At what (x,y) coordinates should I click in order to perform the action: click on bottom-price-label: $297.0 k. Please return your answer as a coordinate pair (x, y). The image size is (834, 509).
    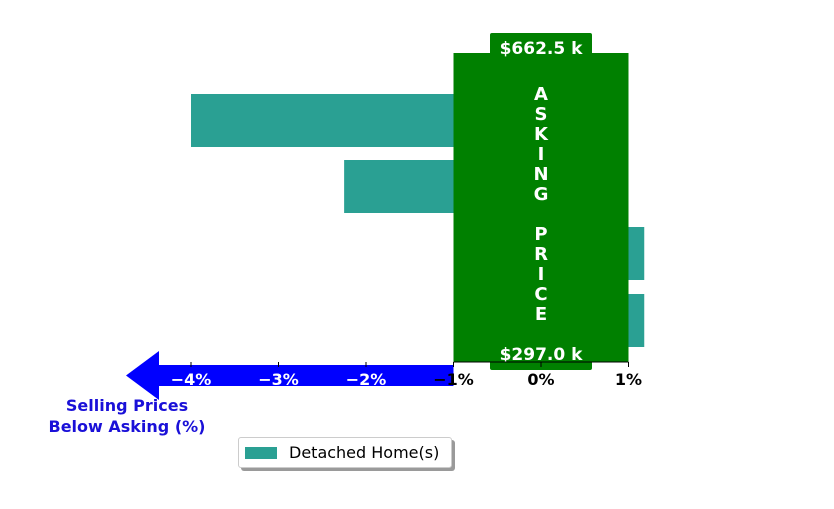
    Looking at the image, I should click on (542, 355).